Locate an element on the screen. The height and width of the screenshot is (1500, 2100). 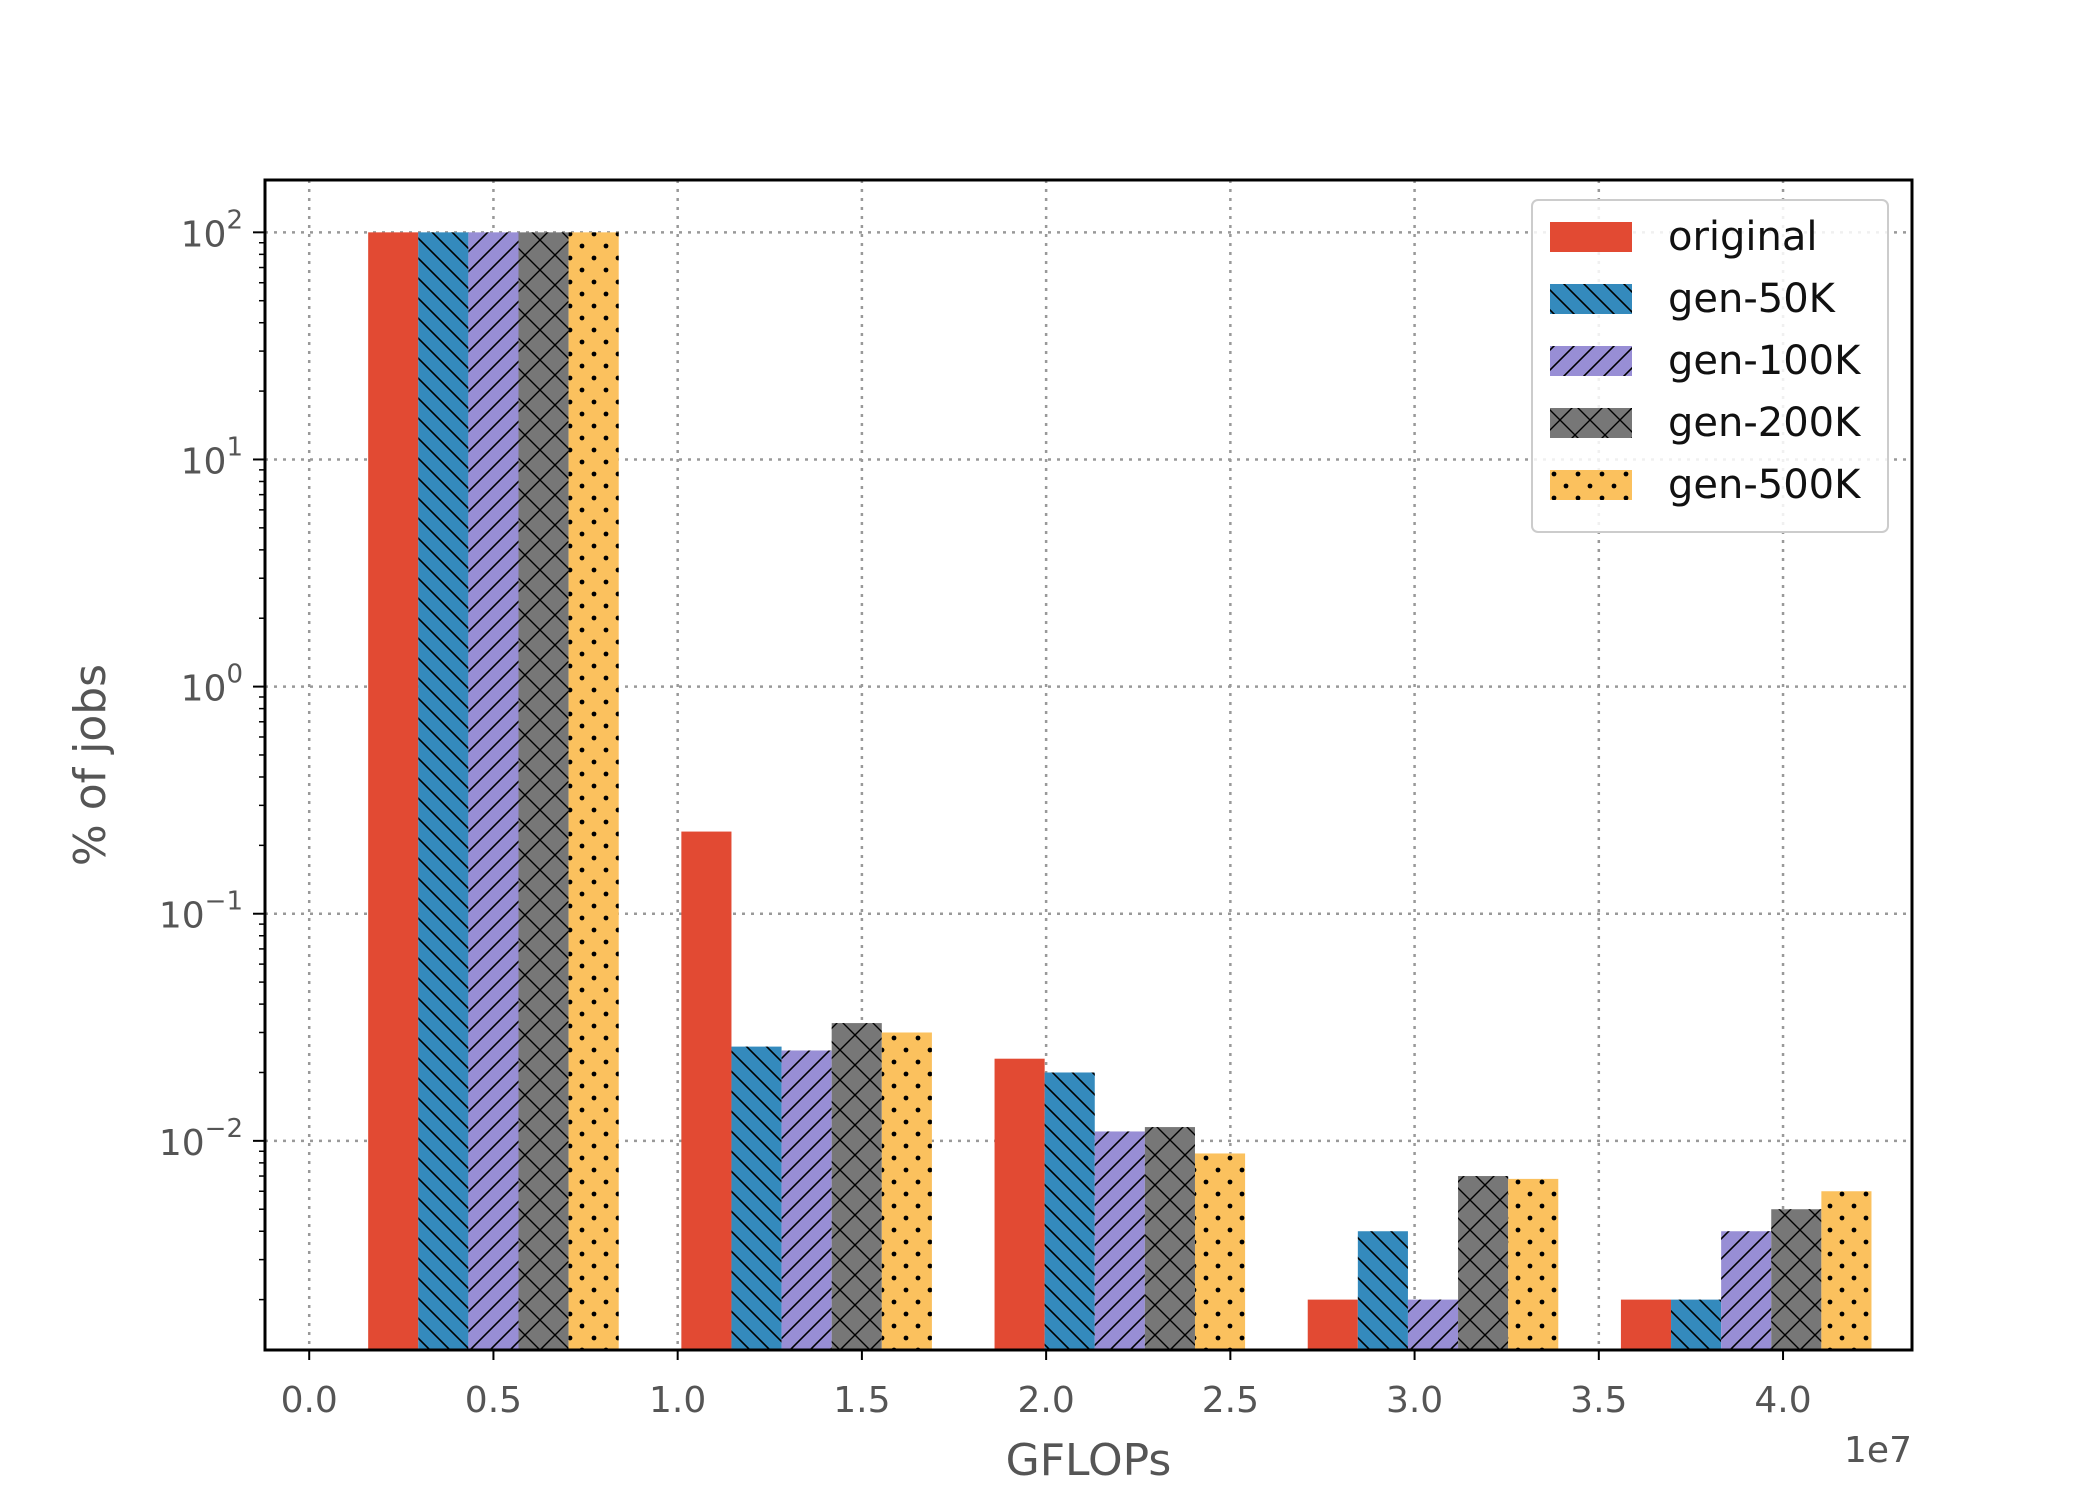
x-axis-offset-label: 1e7 is located at coordinates (1878, 1450).